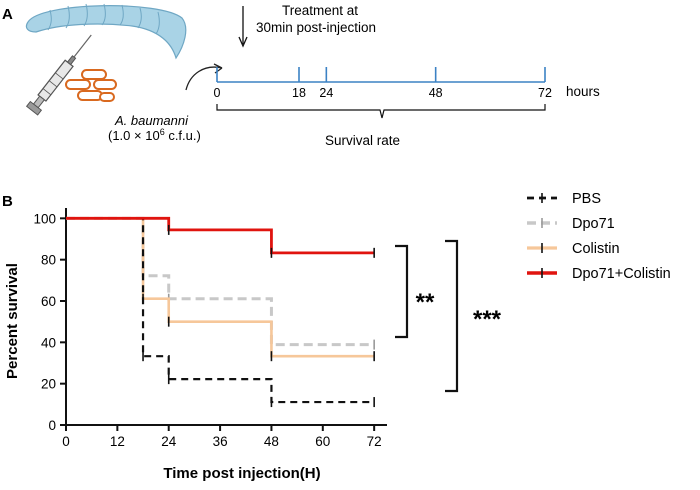 Image resolution: width=700 pixels, height=490 pixels. What do you see at coordinates (452, 316) in the screenshot?
I see `significance-bracket-outer` at bounding box center [452, 316].